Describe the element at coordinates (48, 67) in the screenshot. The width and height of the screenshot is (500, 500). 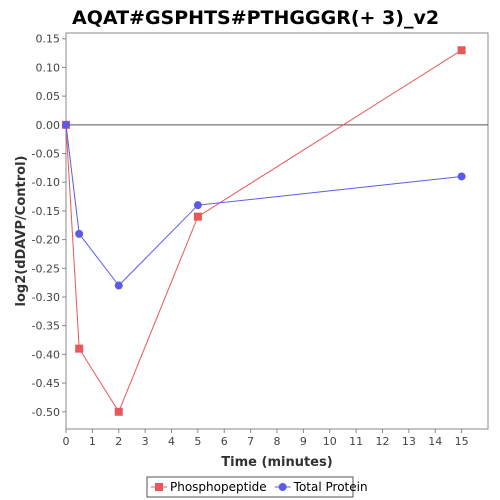
I see `y-tick-label: 0.10` at that location.